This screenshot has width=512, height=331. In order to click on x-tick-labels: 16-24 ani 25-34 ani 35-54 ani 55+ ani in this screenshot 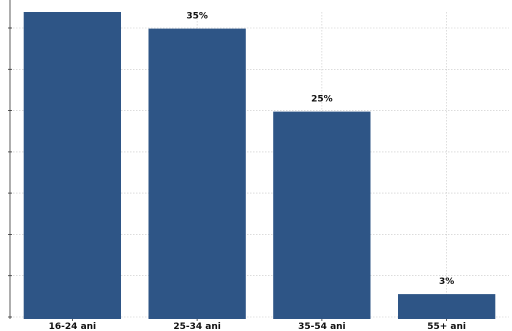, I will do `click(257, 326)`.